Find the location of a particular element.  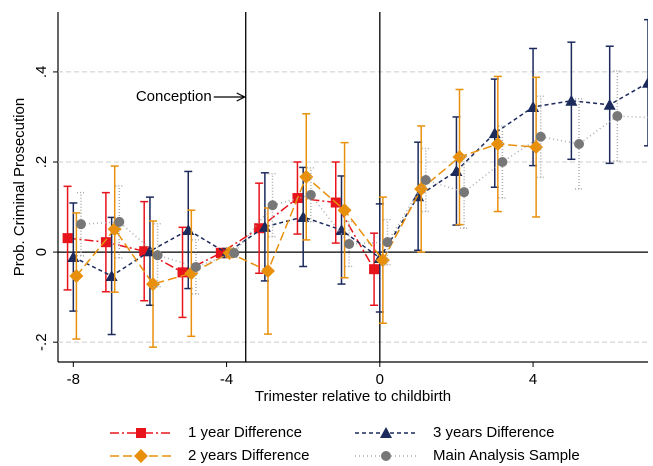

x-tick-label: -8 is located at coordinates (73, 379).